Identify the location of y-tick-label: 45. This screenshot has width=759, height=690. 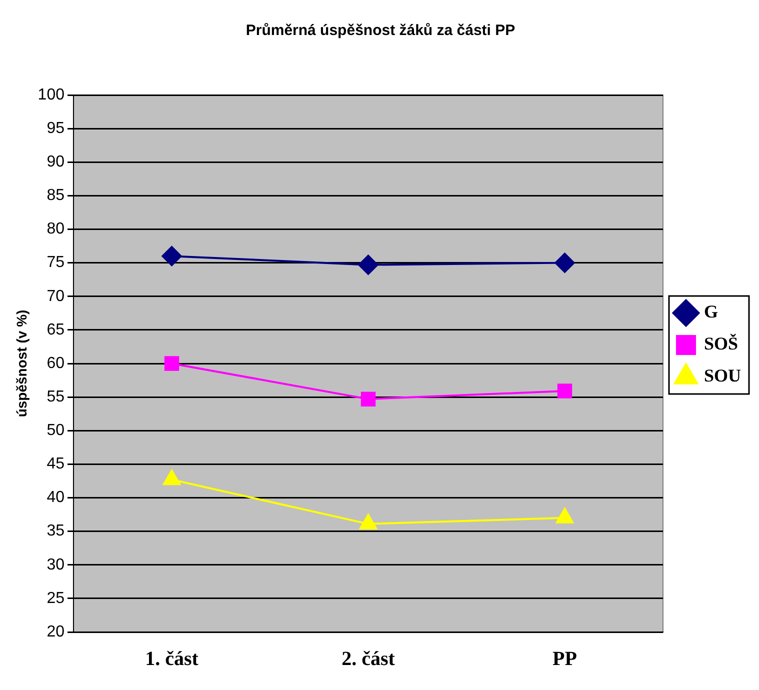
(55, 464).